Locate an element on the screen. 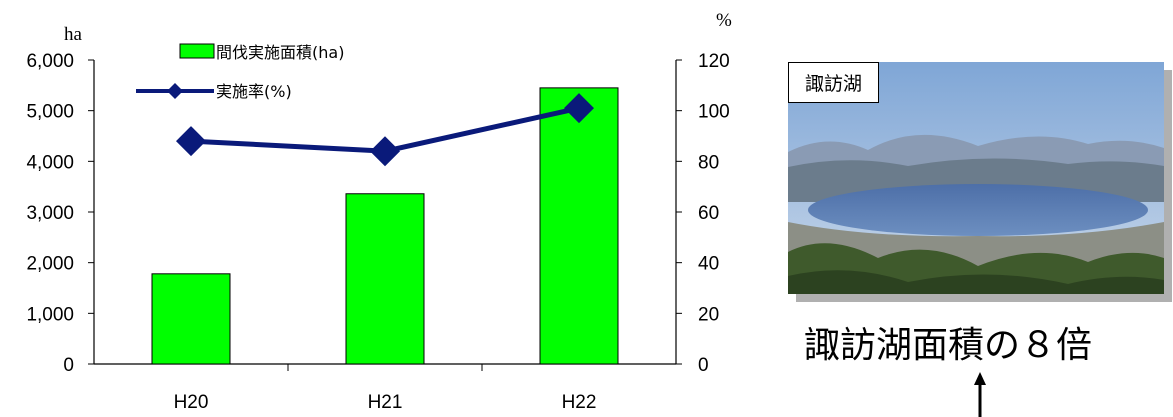  left-tick-label: 4,000 is located at coordinates (50, 162).